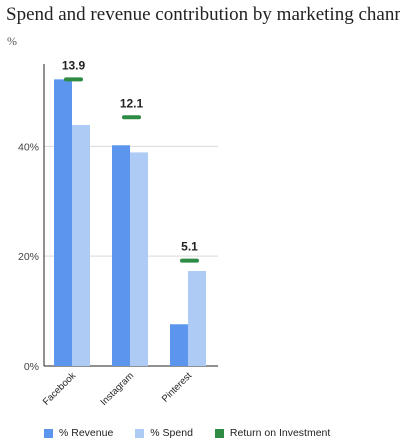 This screenshot has height=445, width=400. I want to click on legend-label-roi: Return on Investment, so click(280, 433).